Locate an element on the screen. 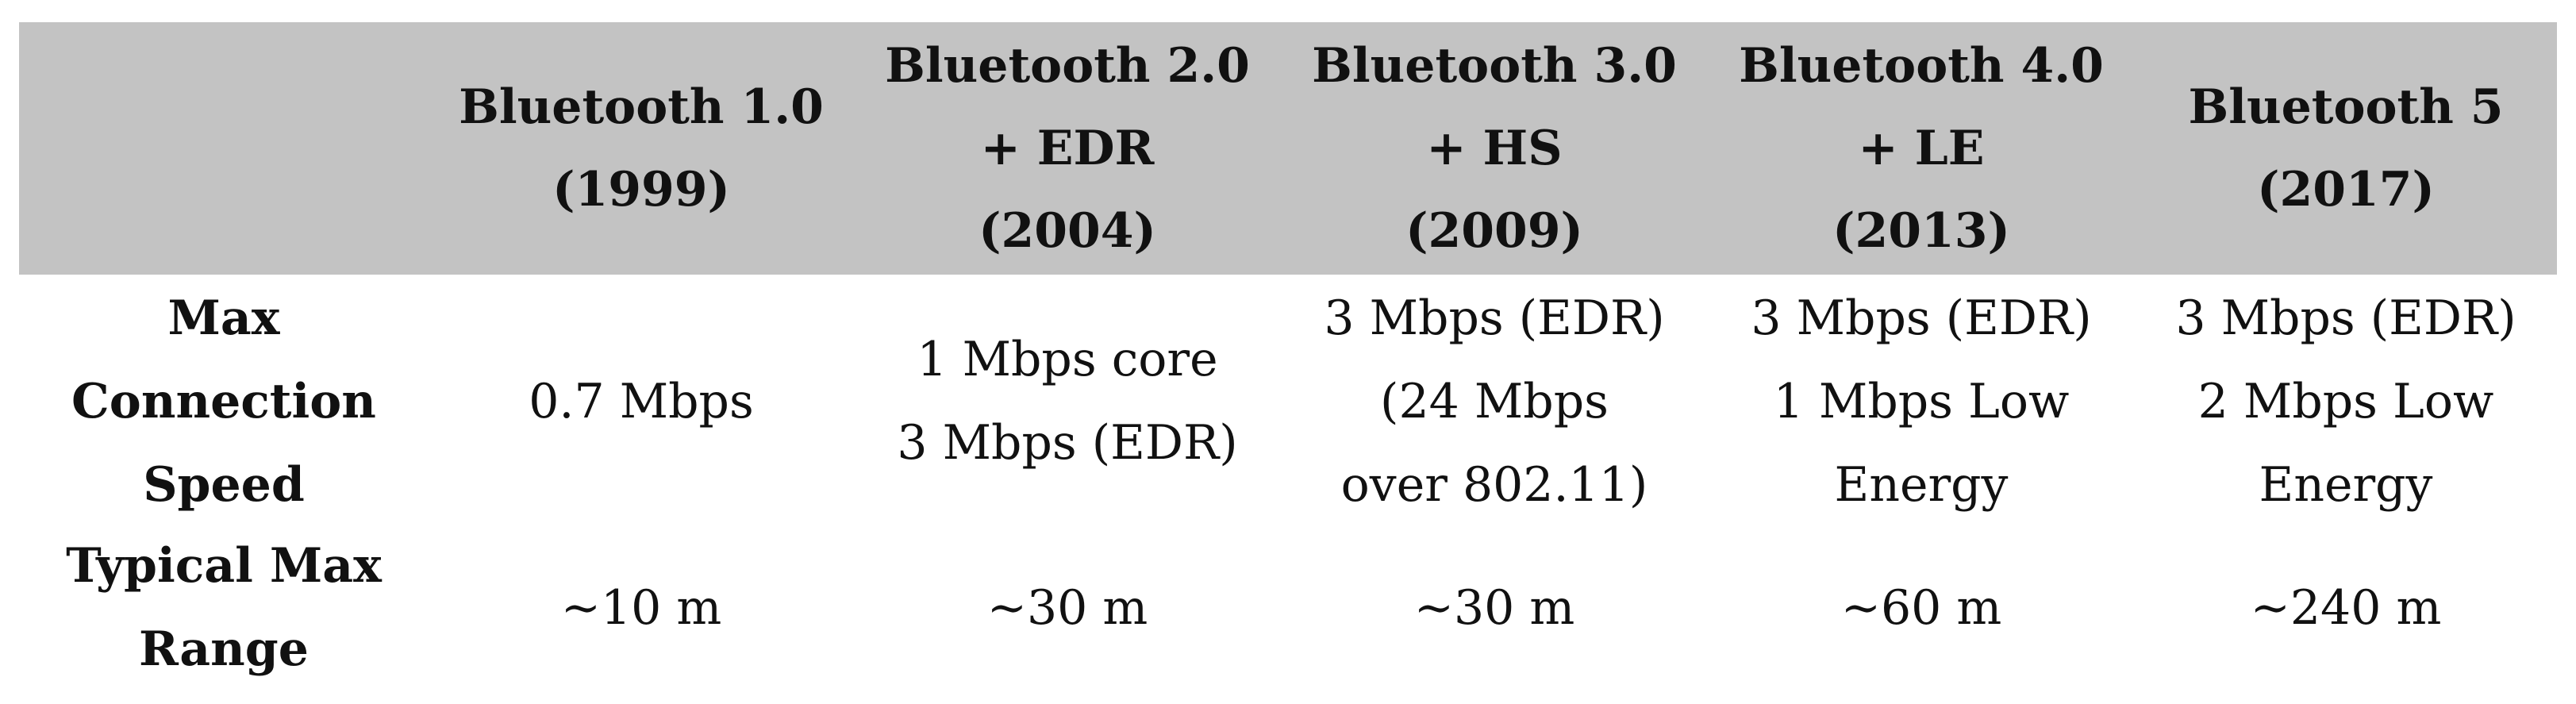 Image resolution: width=2576 pixels, height=704 pixels. row-label-max-connection-speed: Max Connection Speed is located at coordinates (223, 401).